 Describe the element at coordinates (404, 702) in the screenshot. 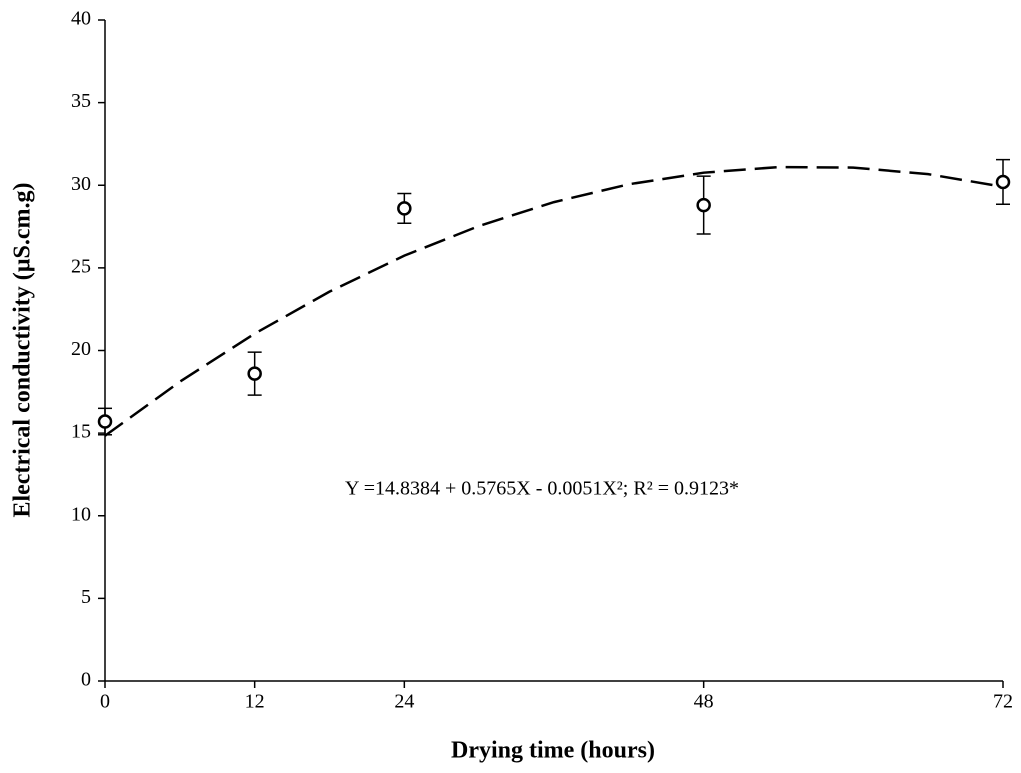

I see `x-tick-label: 24` at that location.